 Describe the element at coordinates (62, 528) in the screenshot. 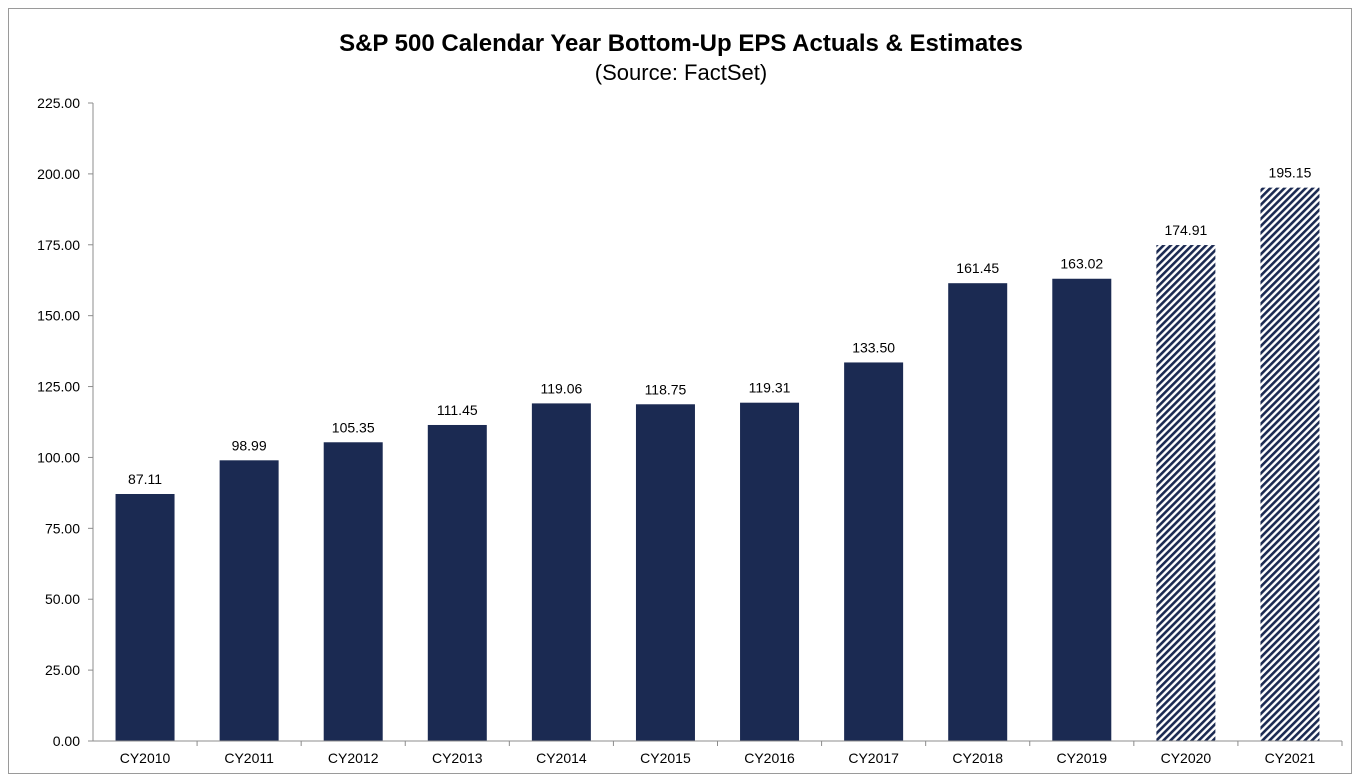

I see `y-tick-label: 75.00` at that location.